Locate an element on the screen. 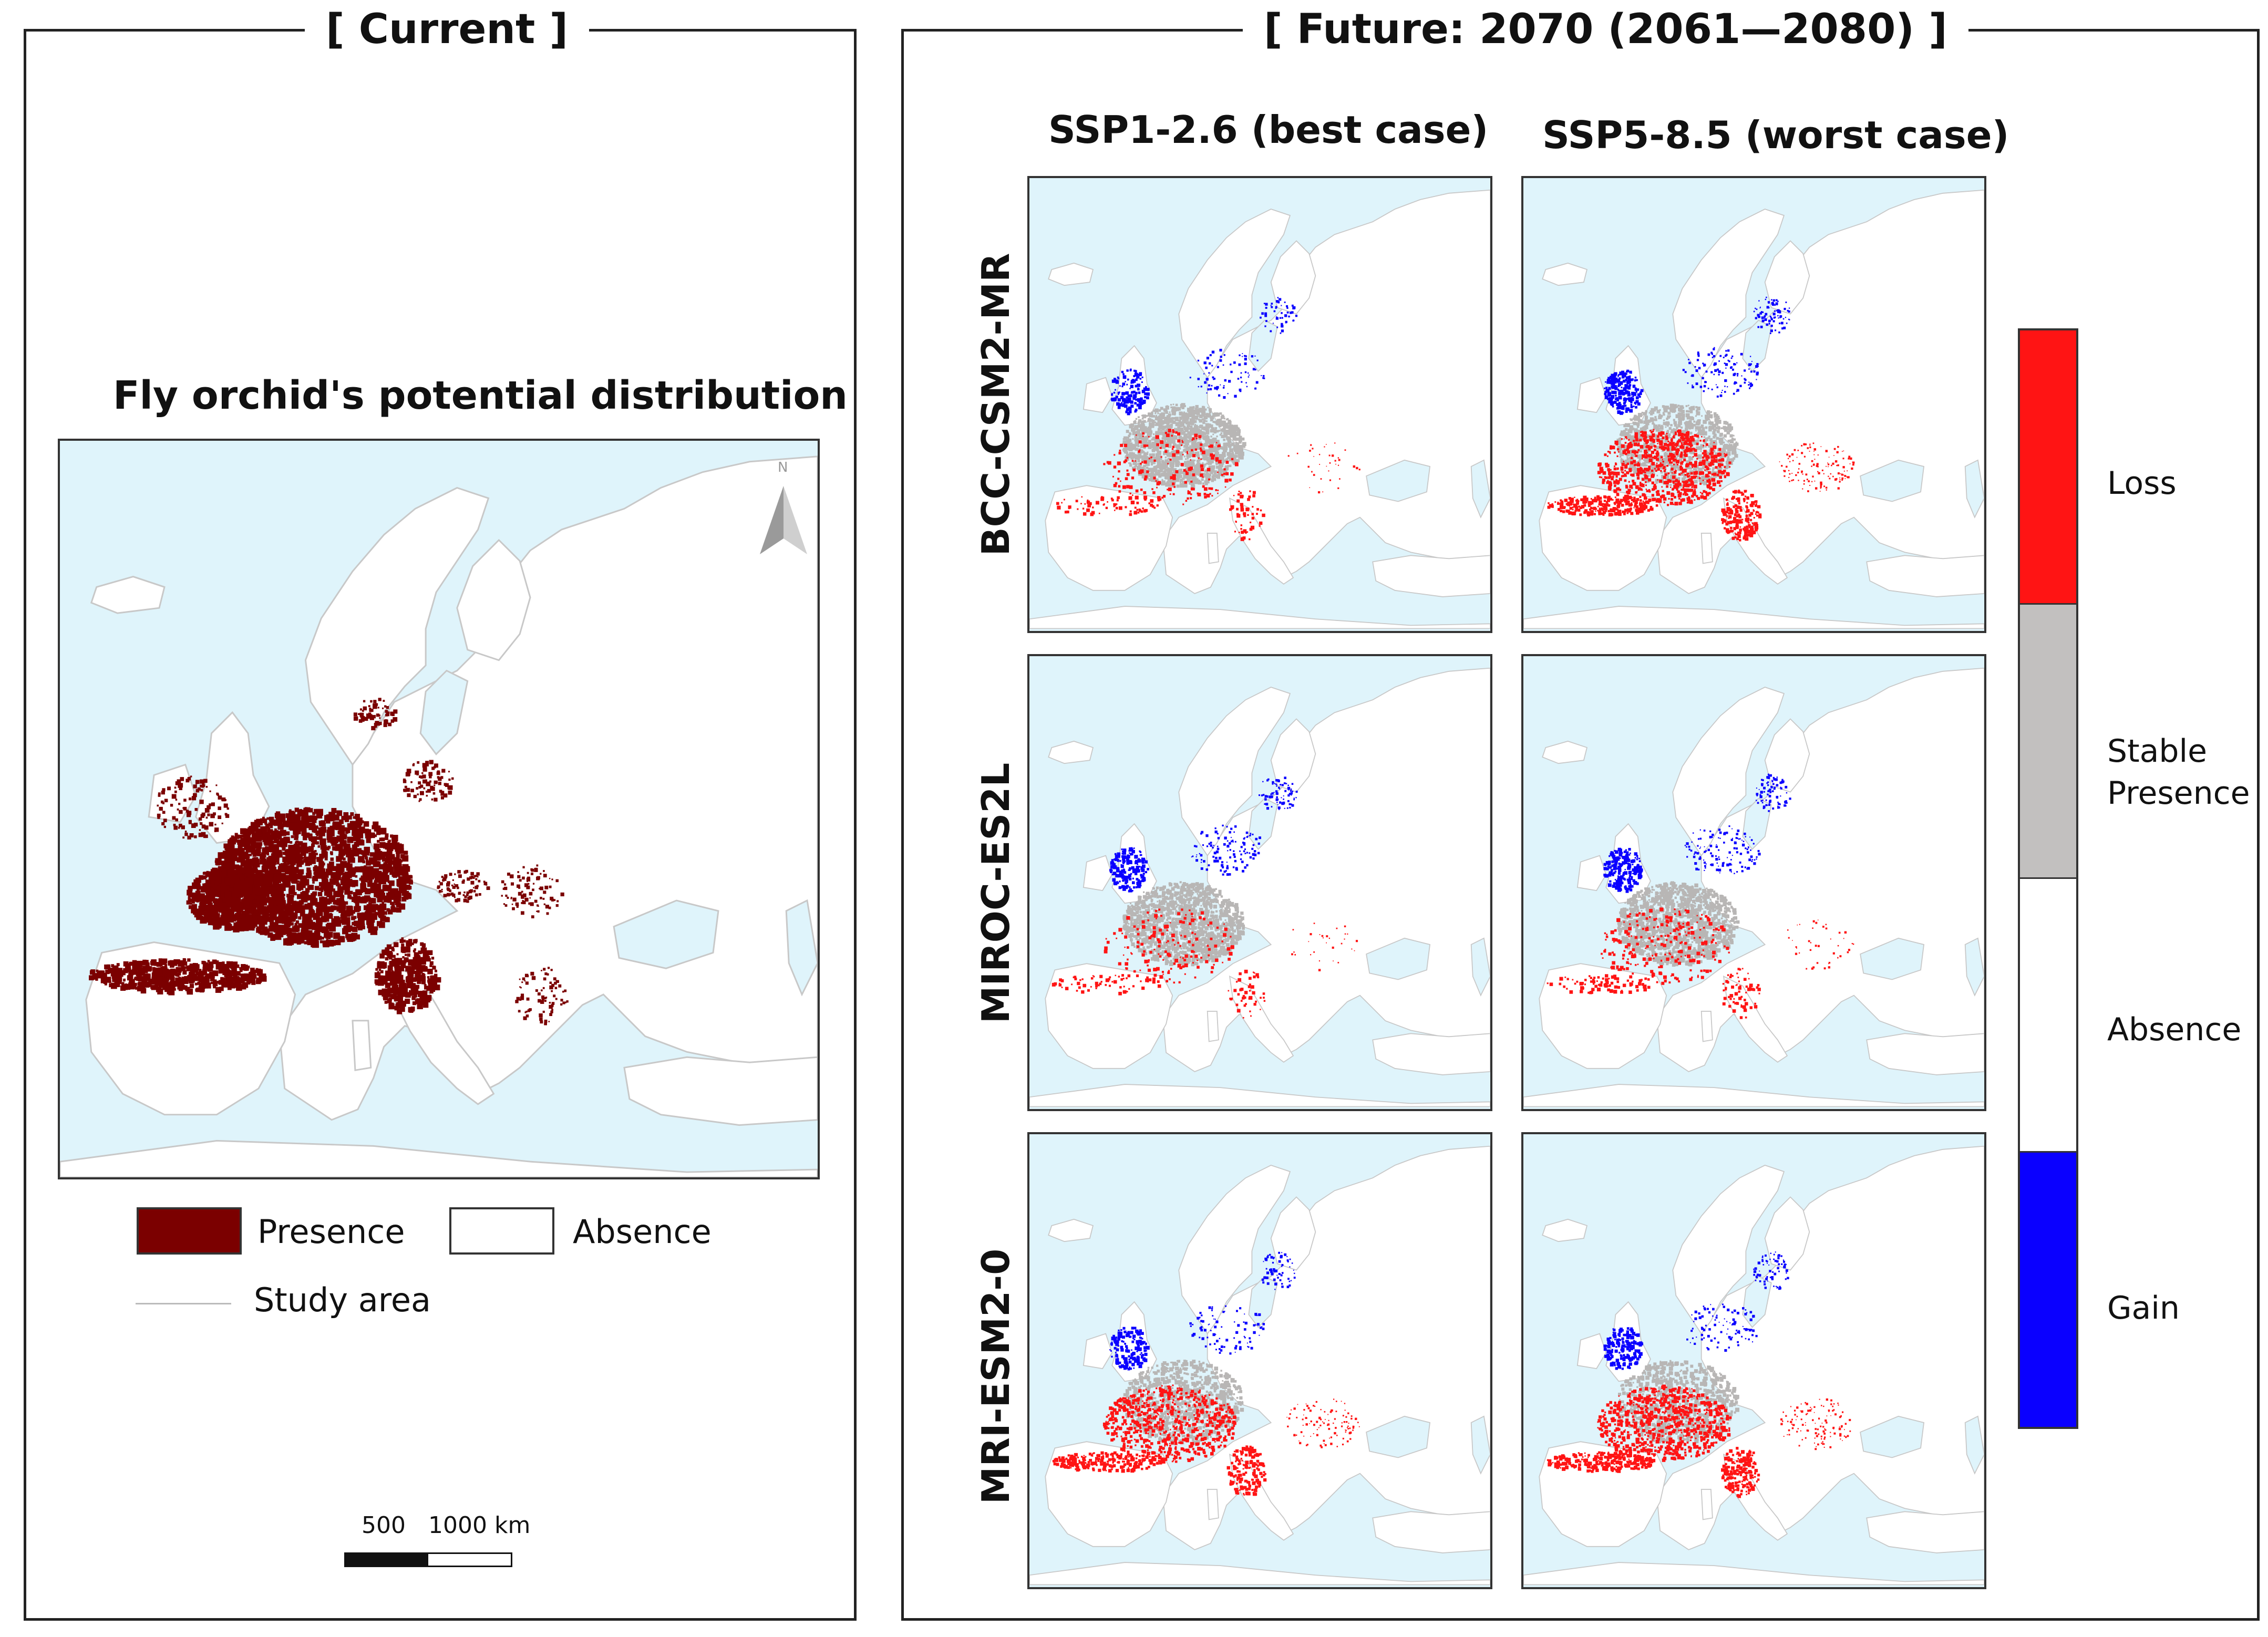  legend-gain-label: Gain is located at coordinates (2143, 1309).